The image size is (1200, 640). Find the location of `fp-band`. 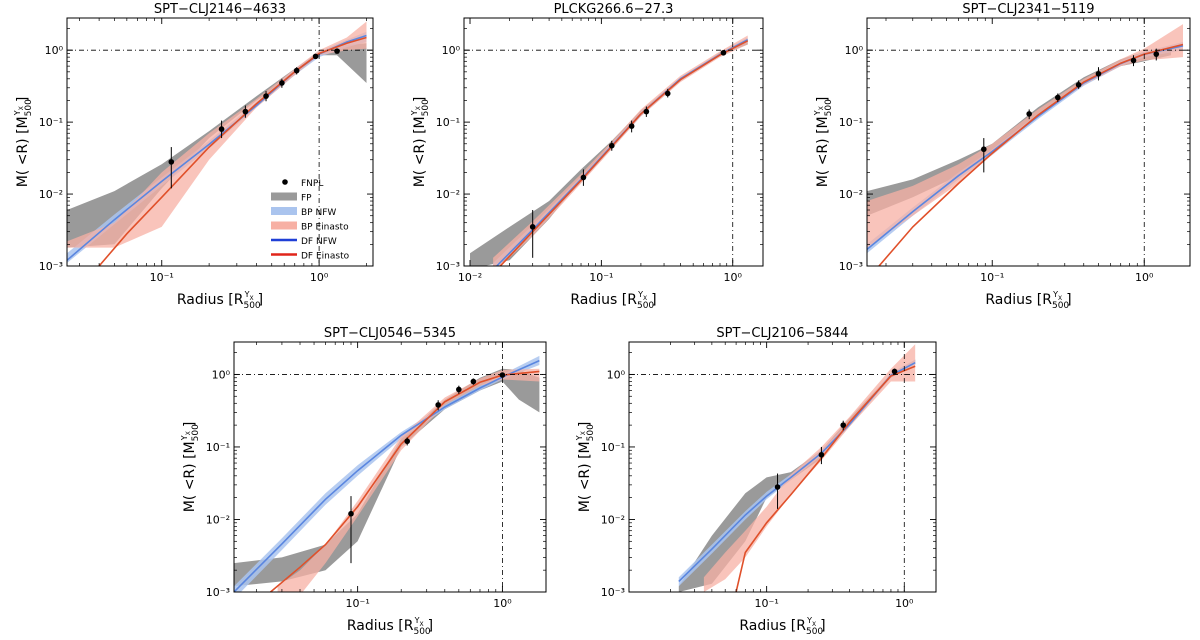

fp-band is located at coordinates (609, 152).